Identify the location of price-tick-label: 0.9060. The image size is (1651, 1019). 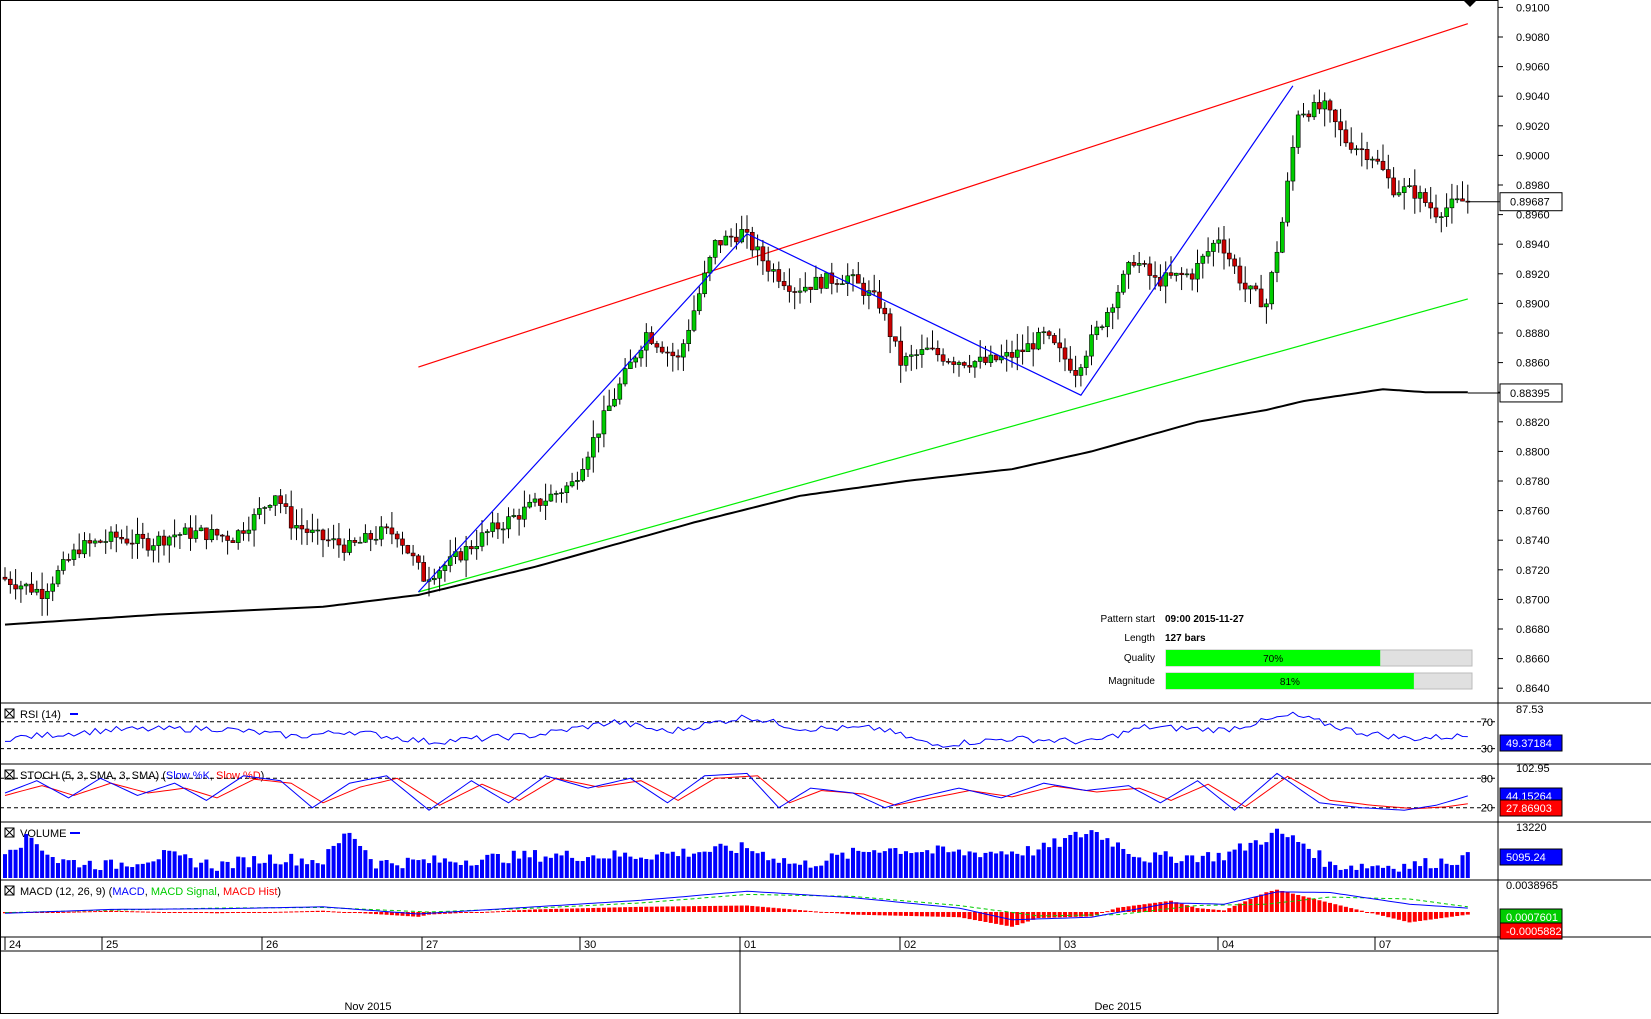
(1533, 68).